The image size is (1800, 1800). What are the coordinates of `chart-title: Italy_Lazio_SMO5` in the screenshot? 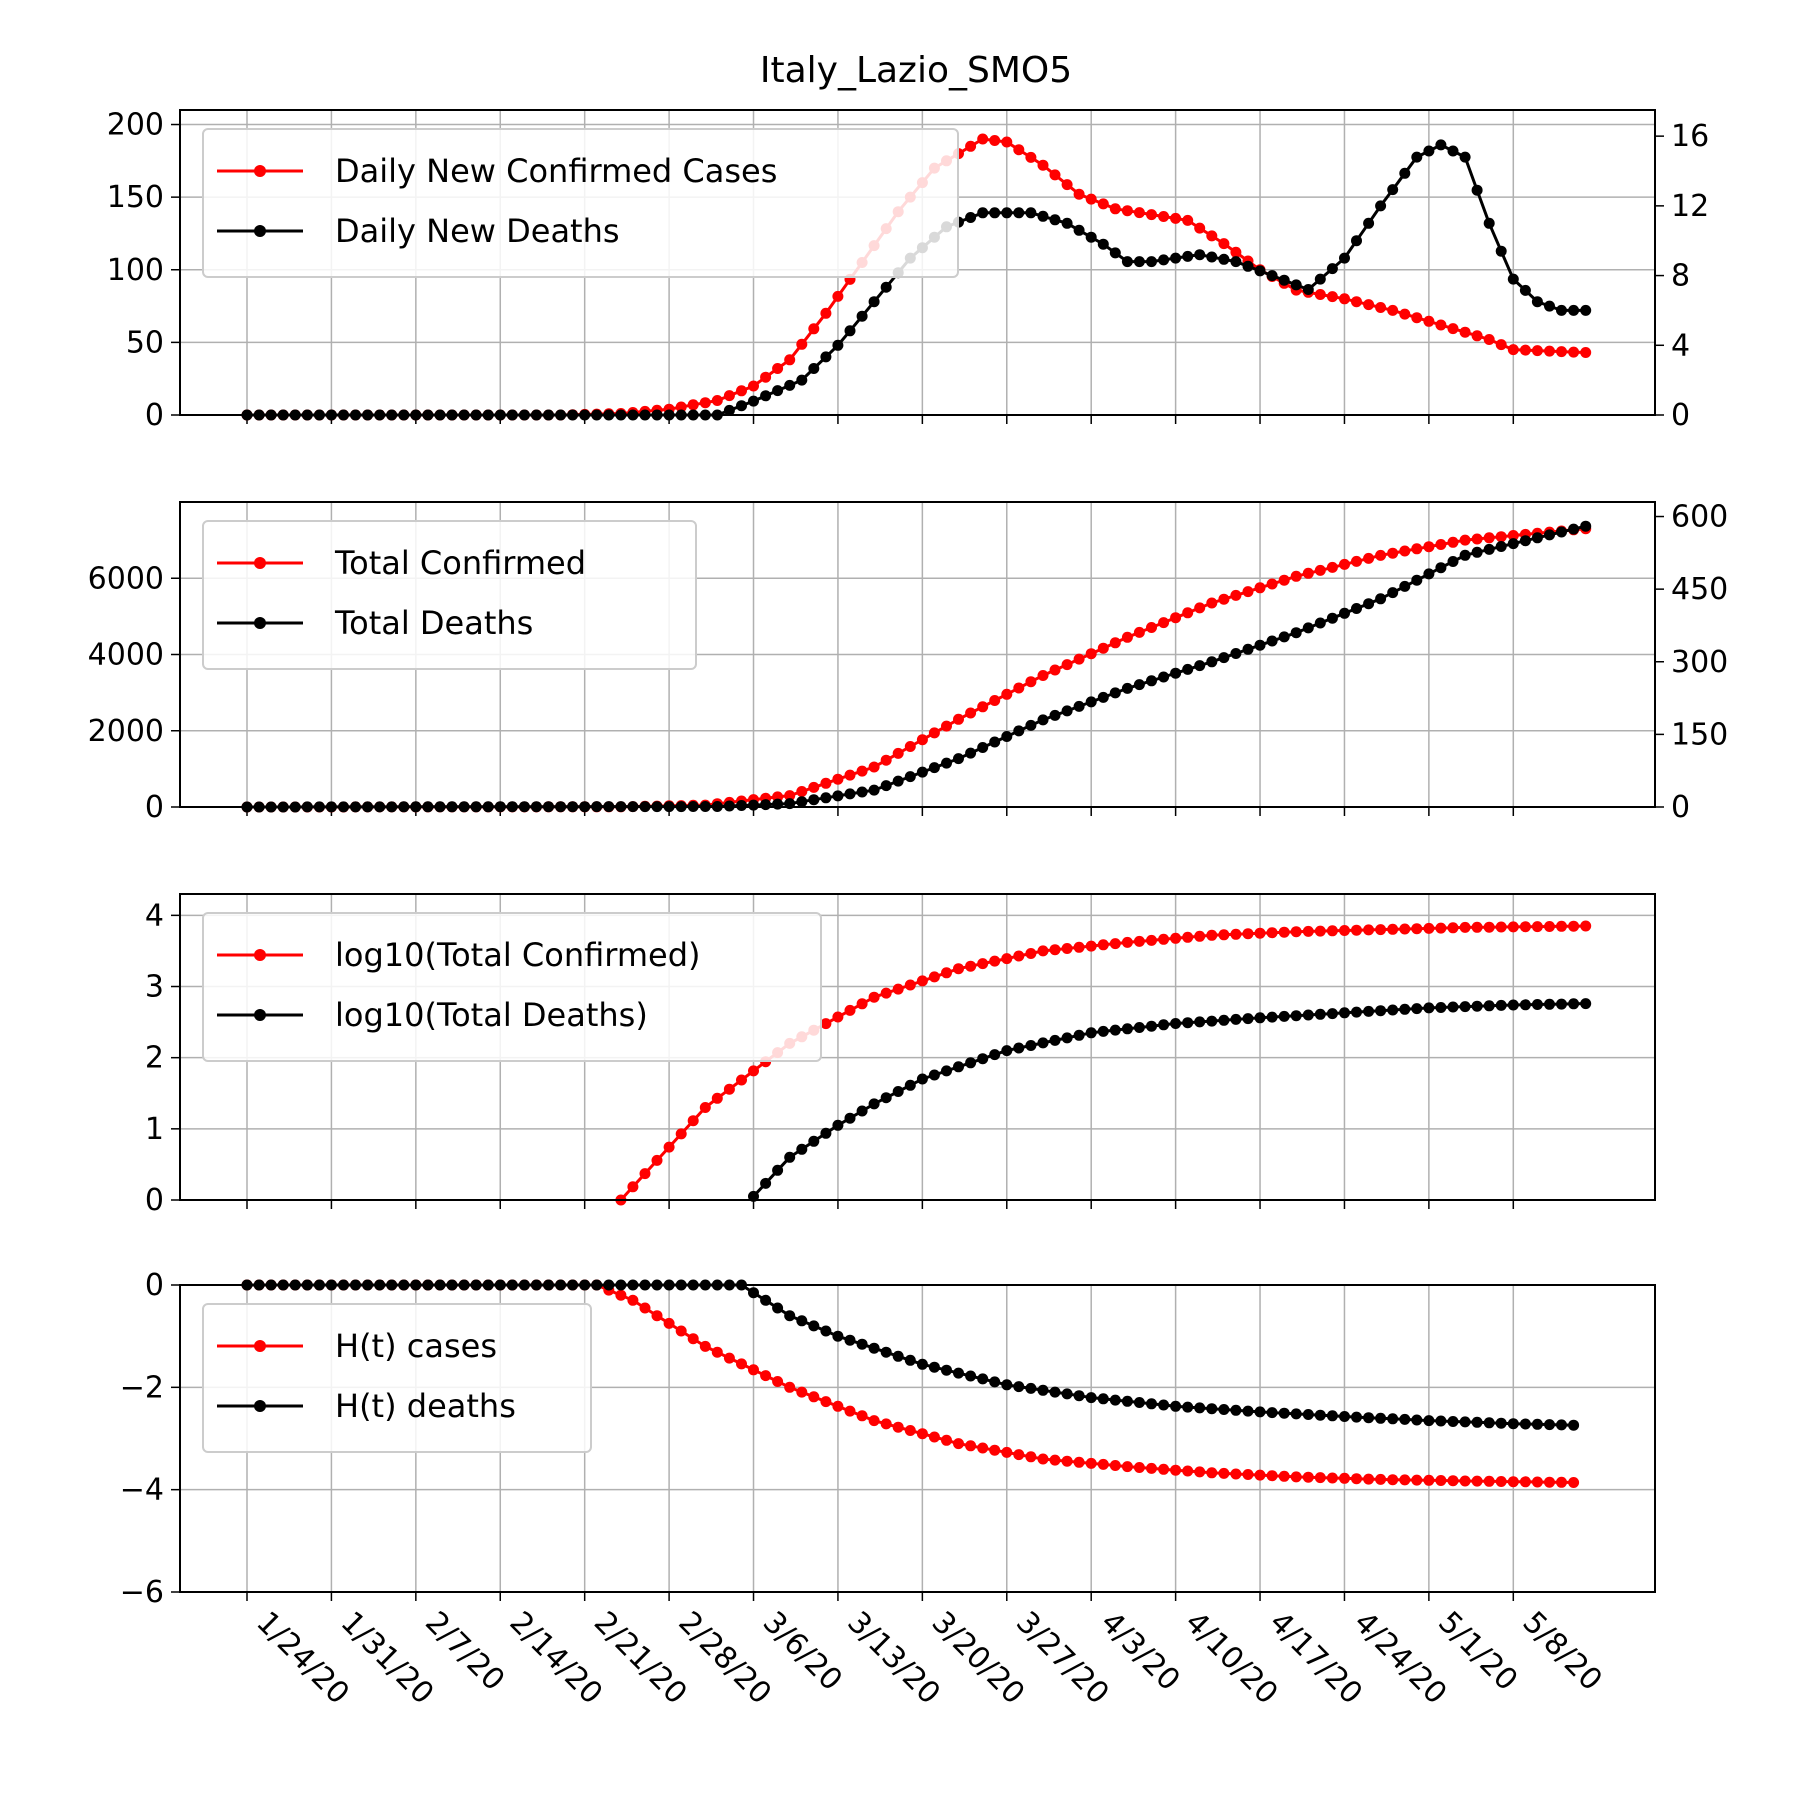 It's located at (916, 70).